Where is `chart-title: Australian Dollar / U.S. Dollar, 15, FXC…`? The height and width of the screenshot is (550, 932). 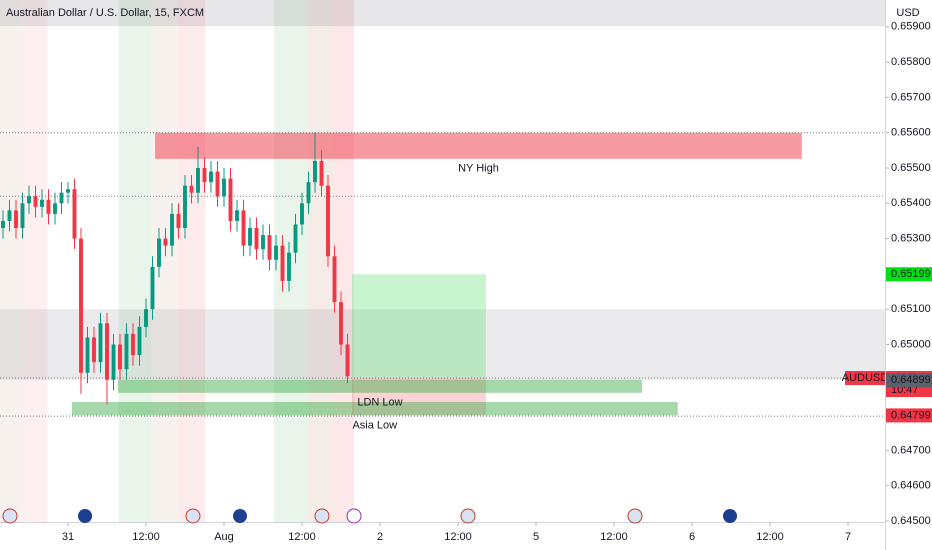 chart-title: Australian Dollar / U.S. Dollar, 15, FXC… is located at coordinates (105, 13).